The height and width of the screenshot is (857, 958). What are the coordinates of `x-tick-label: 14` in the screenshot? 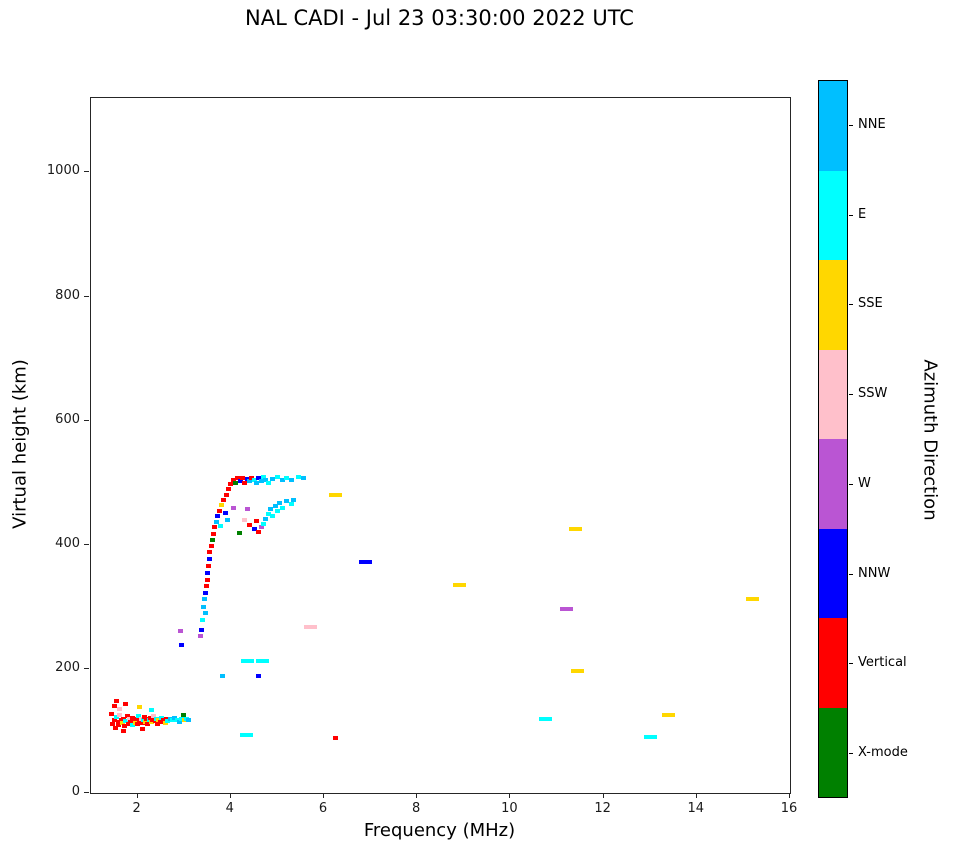 It's located at (696, 808).